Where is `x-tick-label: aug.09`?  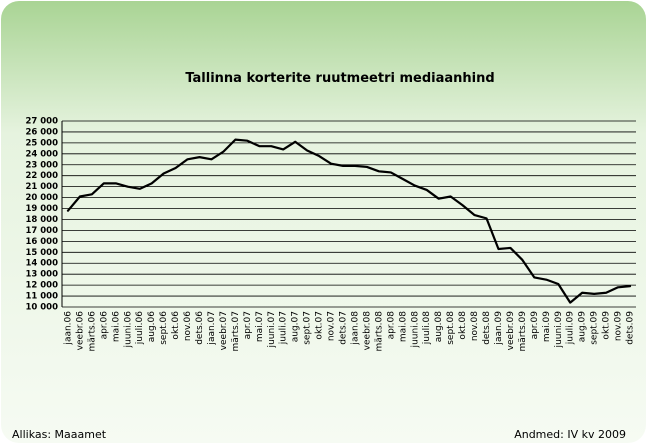
x-tick-label: aug.09 is located at coordinates (583, 327).